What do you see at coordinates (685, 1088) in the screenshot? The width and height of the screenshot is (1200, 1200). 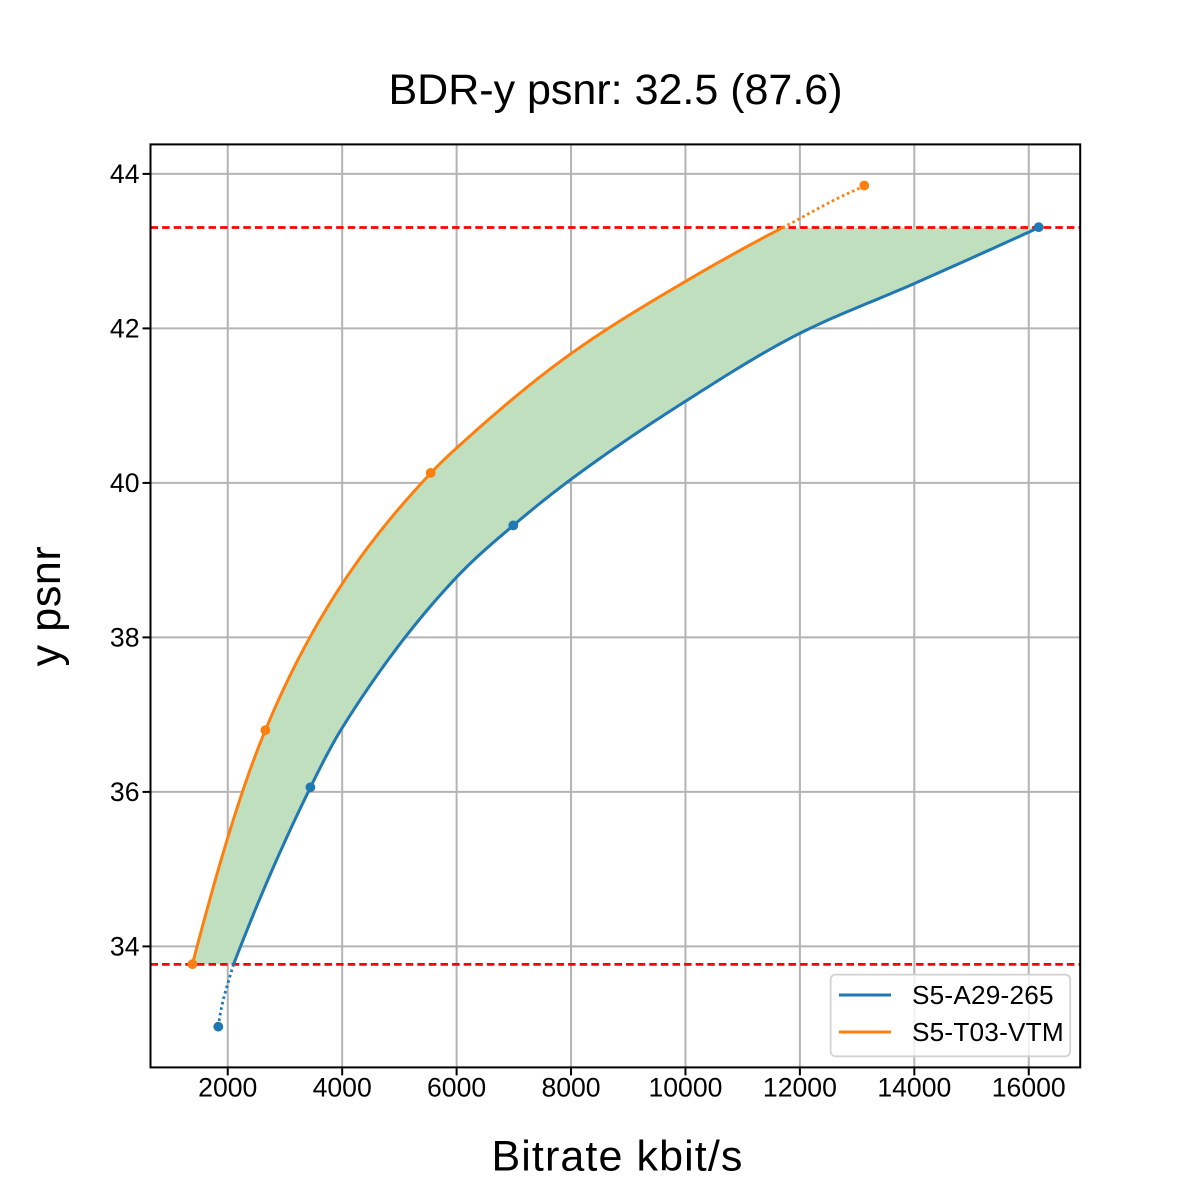 I see `svg-text: 10000` at bounding box center [685, 1088].